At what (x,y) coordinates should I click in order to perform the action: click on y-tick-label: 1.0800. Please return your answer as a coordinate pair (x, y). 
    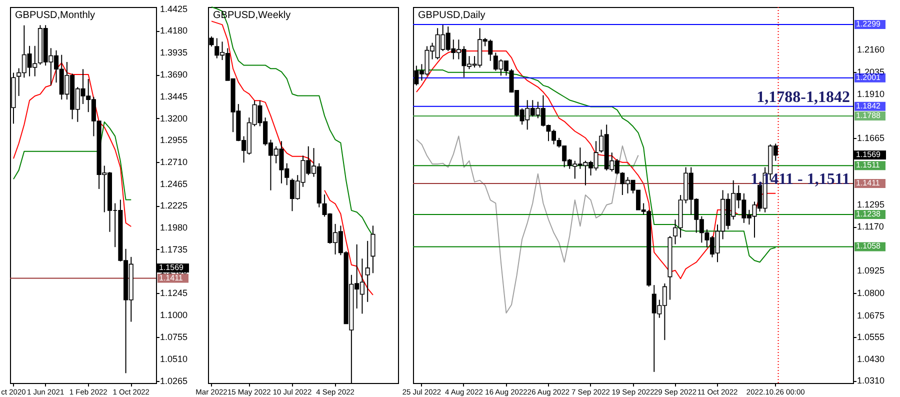
    Looking at the image, I should click on (871, 293).